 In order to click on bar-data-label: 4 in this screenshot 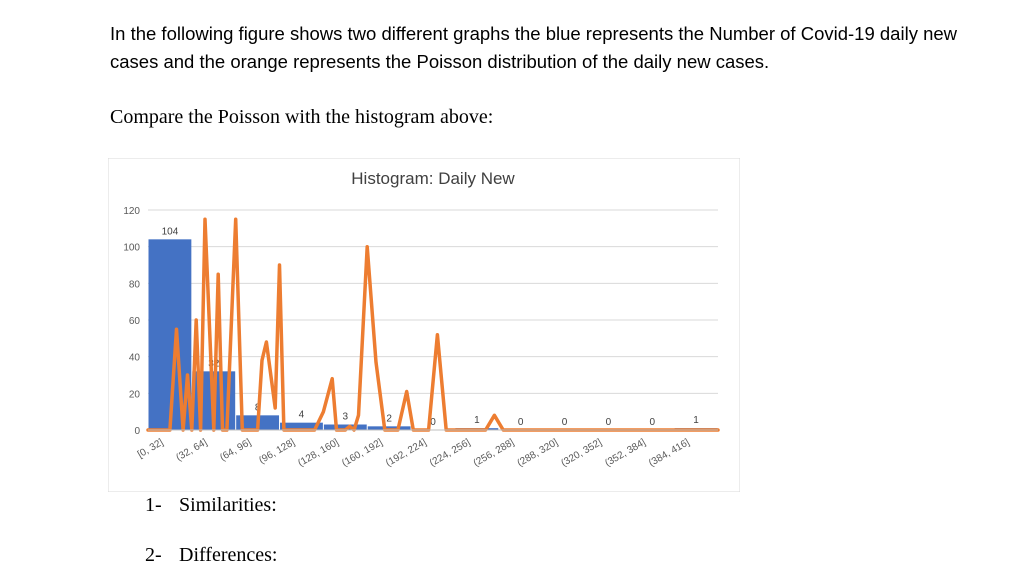, I will do `click(302, 415)`.